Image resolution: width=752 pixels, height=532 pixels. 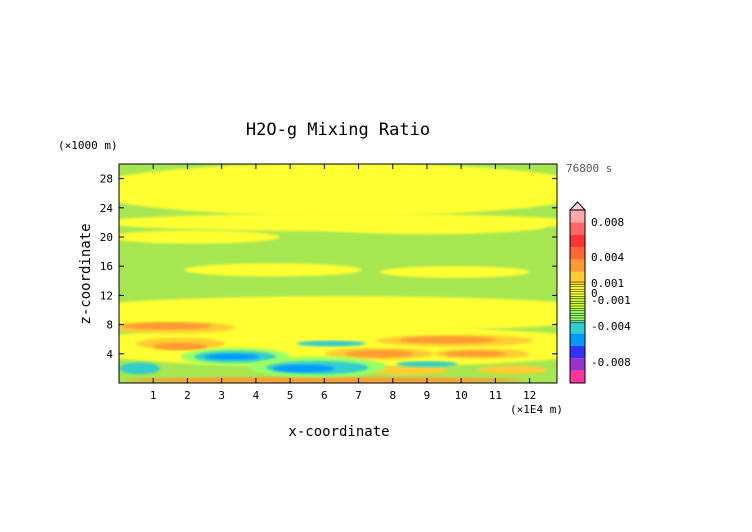 What do you see at coordinates (107, 208) in the screenshot?
I see `y-tick-label: 24` at bounding box center [107, 208].